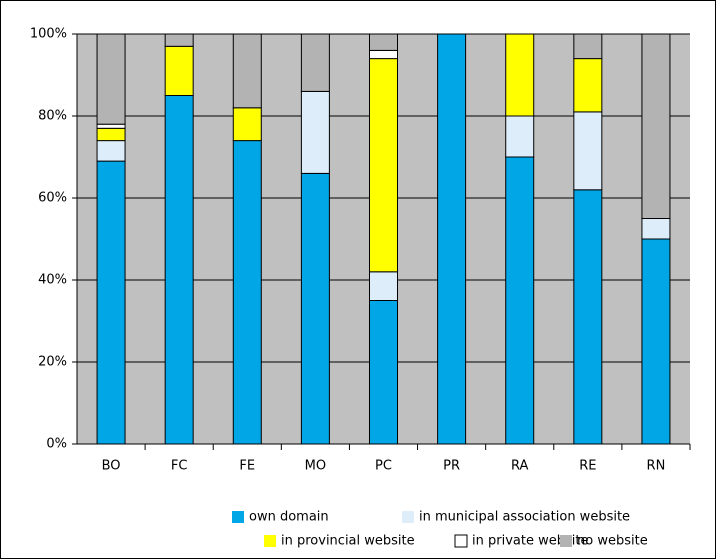  What do you see at coordinates (52, 116) in the screenshot?
I see `y-tick-label: 80%` at bounding box center [52, 116].